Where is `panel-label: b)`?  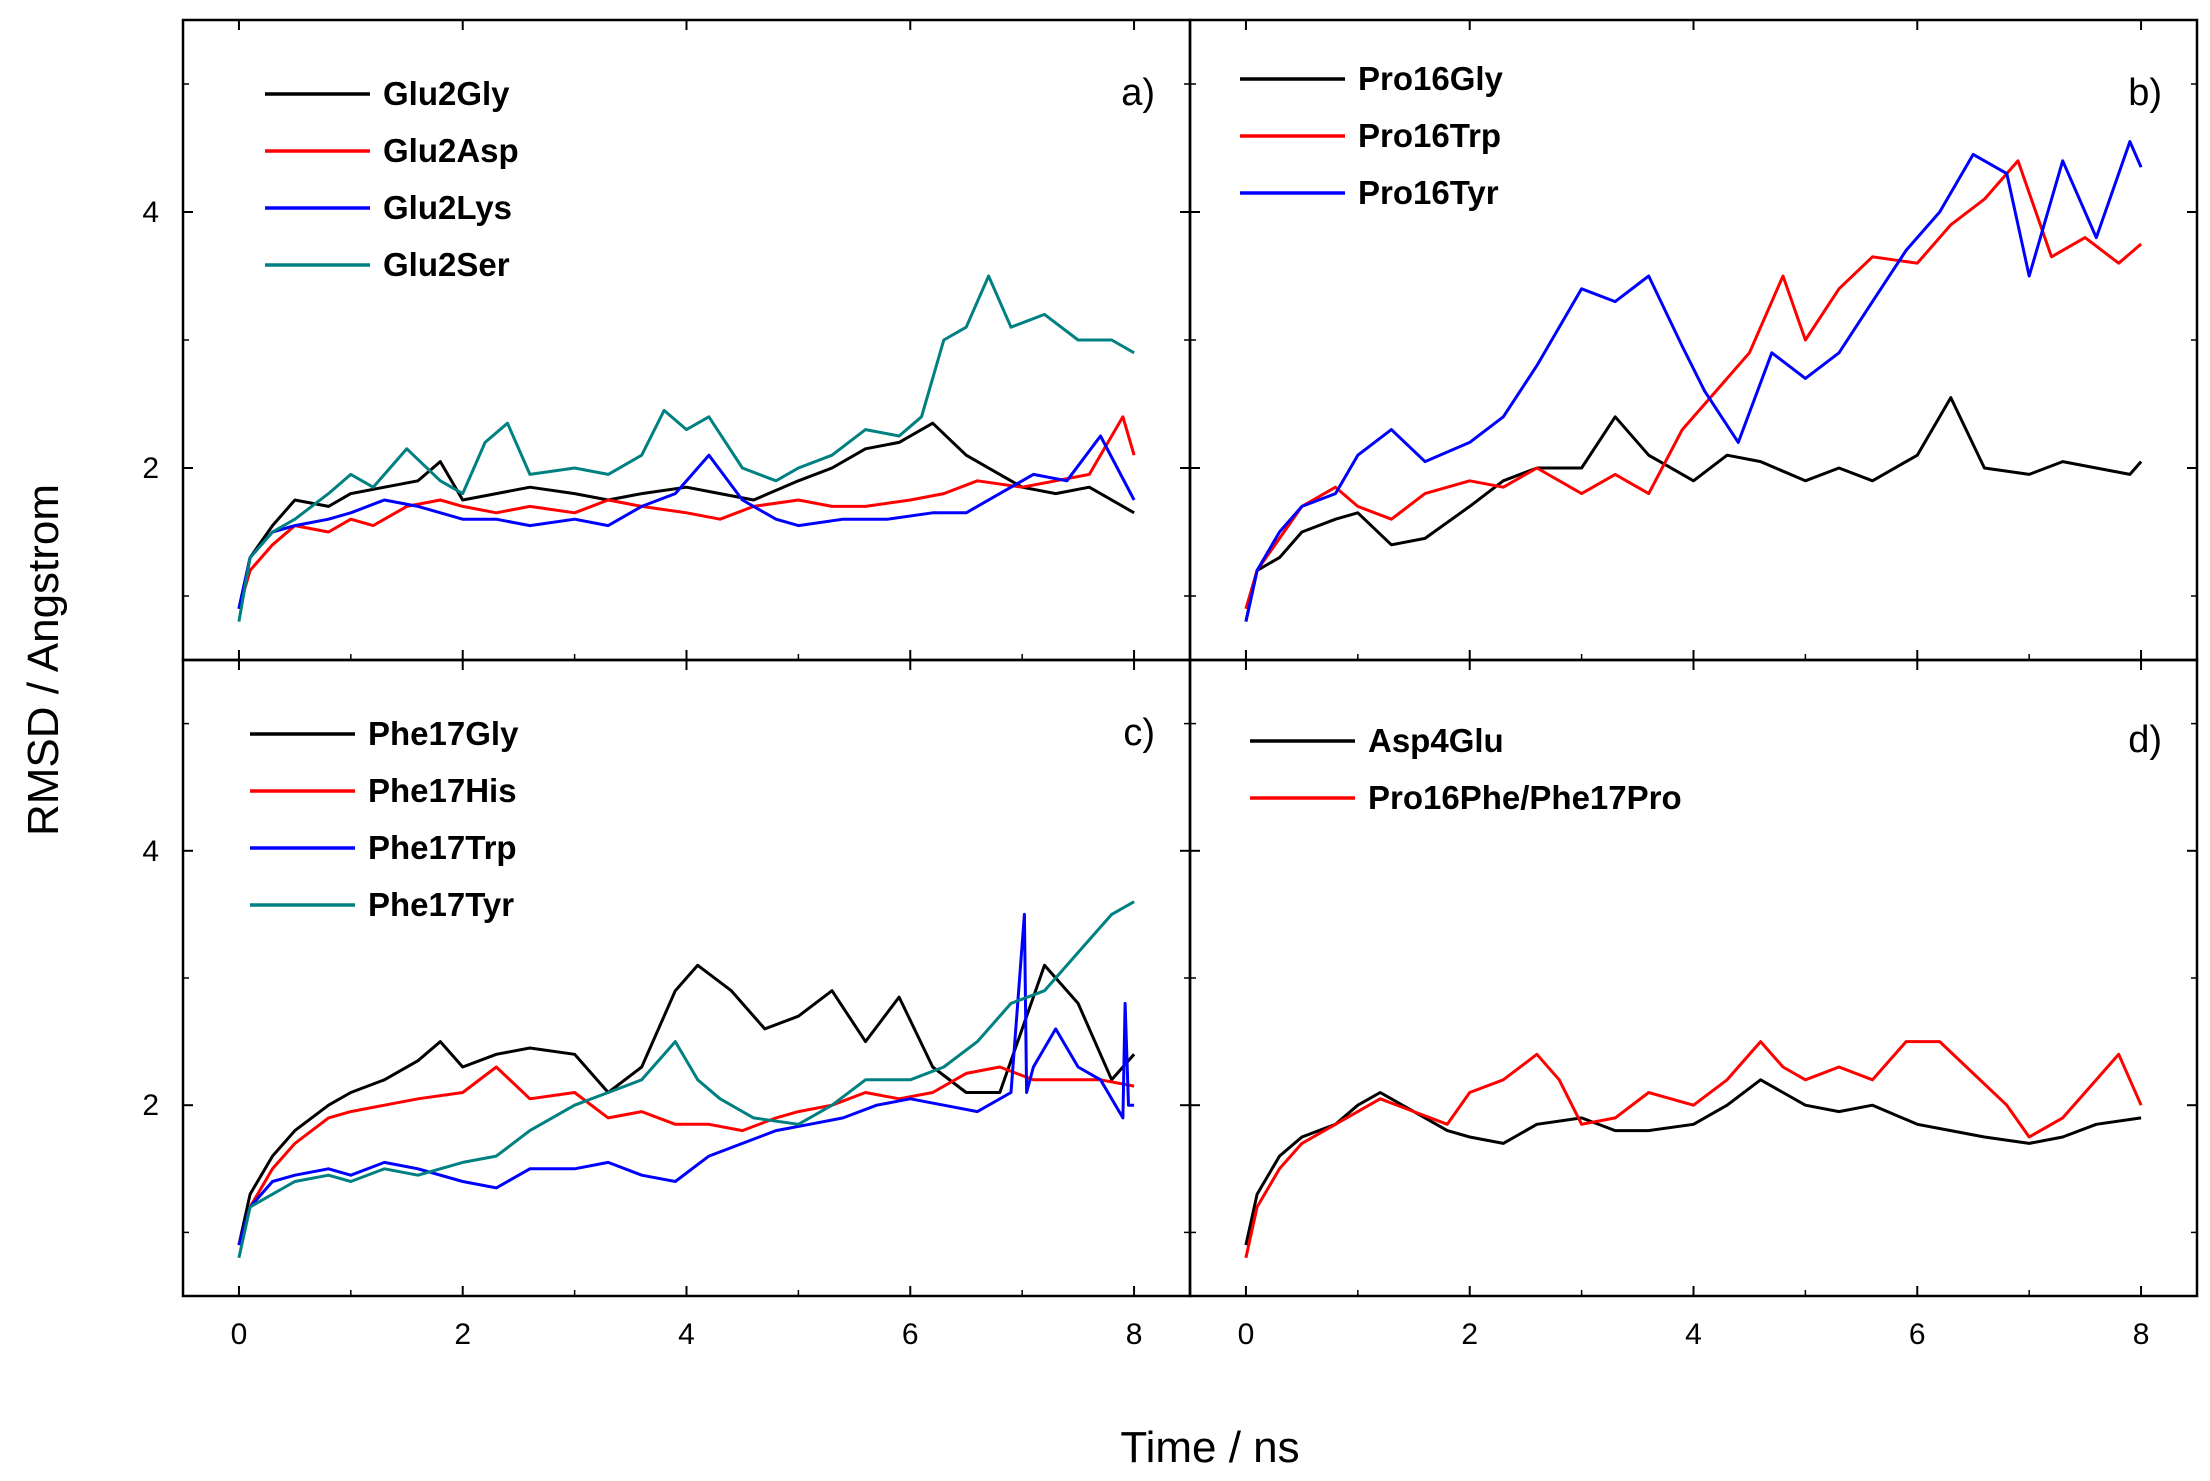 panel-label: b) is located at coordinates (2145, 93).